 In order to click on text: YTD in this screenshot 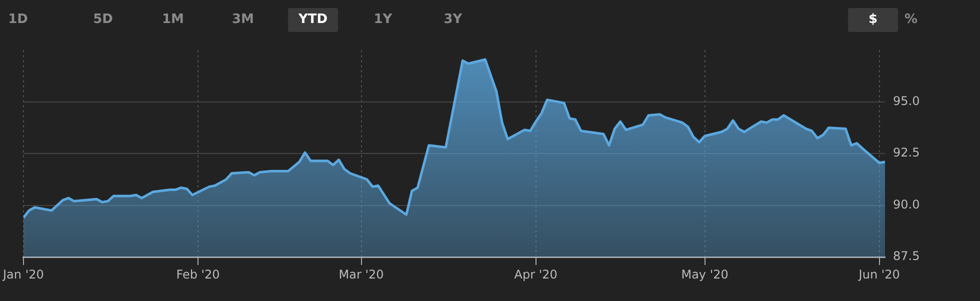, I will do `click(313, 20)`.